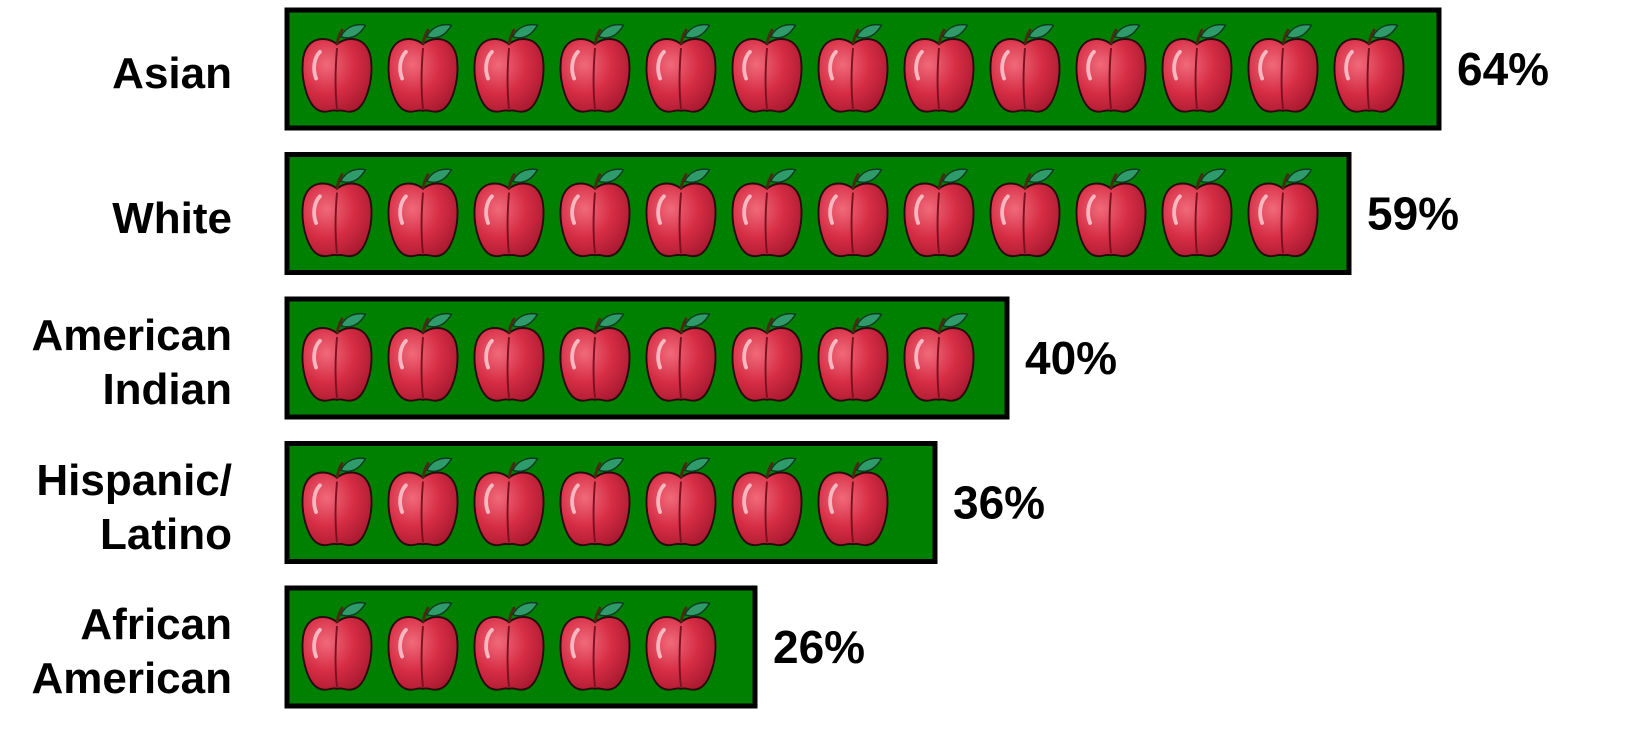  I want to click on value-label: 40%, so click(1071, 358).